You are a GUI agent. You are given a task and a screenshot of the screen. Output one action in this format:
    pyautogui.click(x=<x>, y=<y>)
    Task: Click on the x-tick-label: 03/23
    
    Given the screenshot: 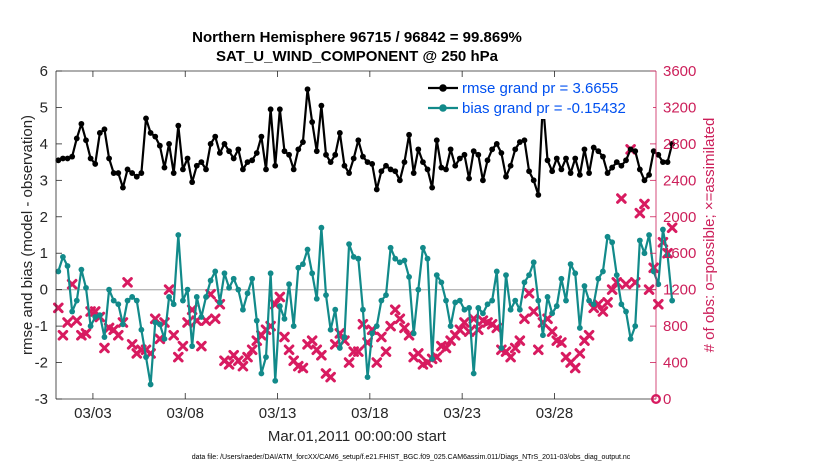 What is the action you would take?
    pyautogui.click(x=462, y=413)
    